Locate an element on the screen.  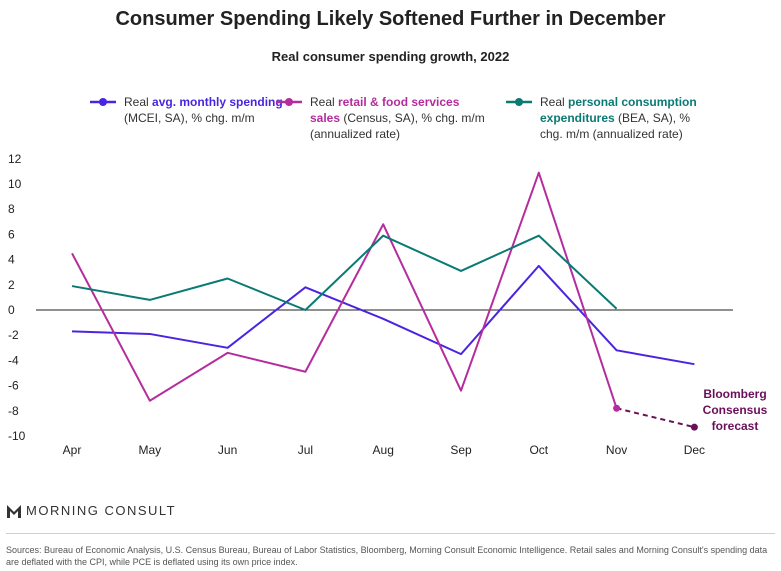
y-tick-label: 10 is located at coordinates (15, 184).